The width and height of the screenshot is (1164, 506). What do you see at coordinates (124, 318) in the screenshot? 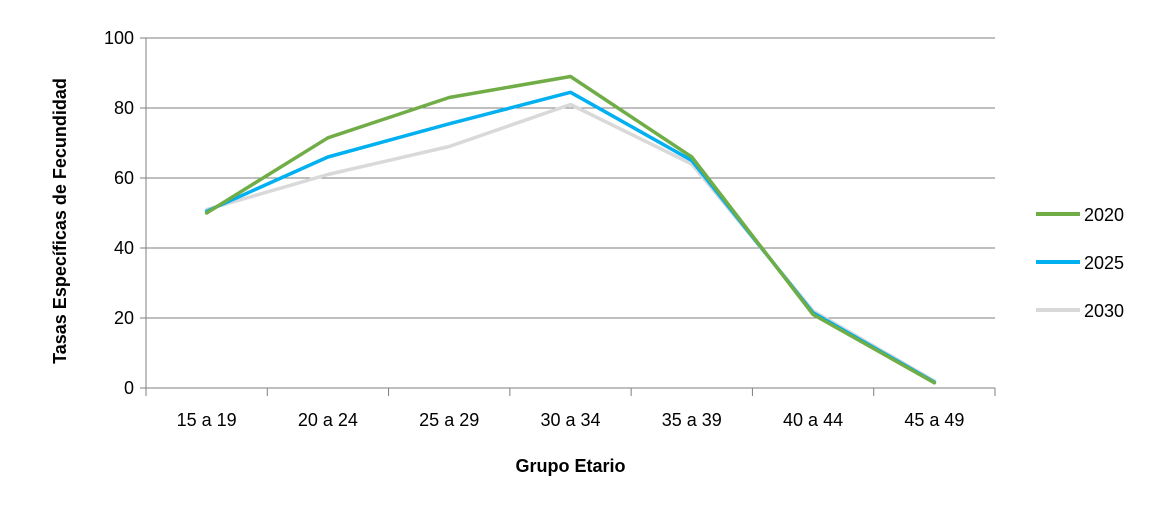
I see `y-tick-label: 20` at bounding box center [124, 318].